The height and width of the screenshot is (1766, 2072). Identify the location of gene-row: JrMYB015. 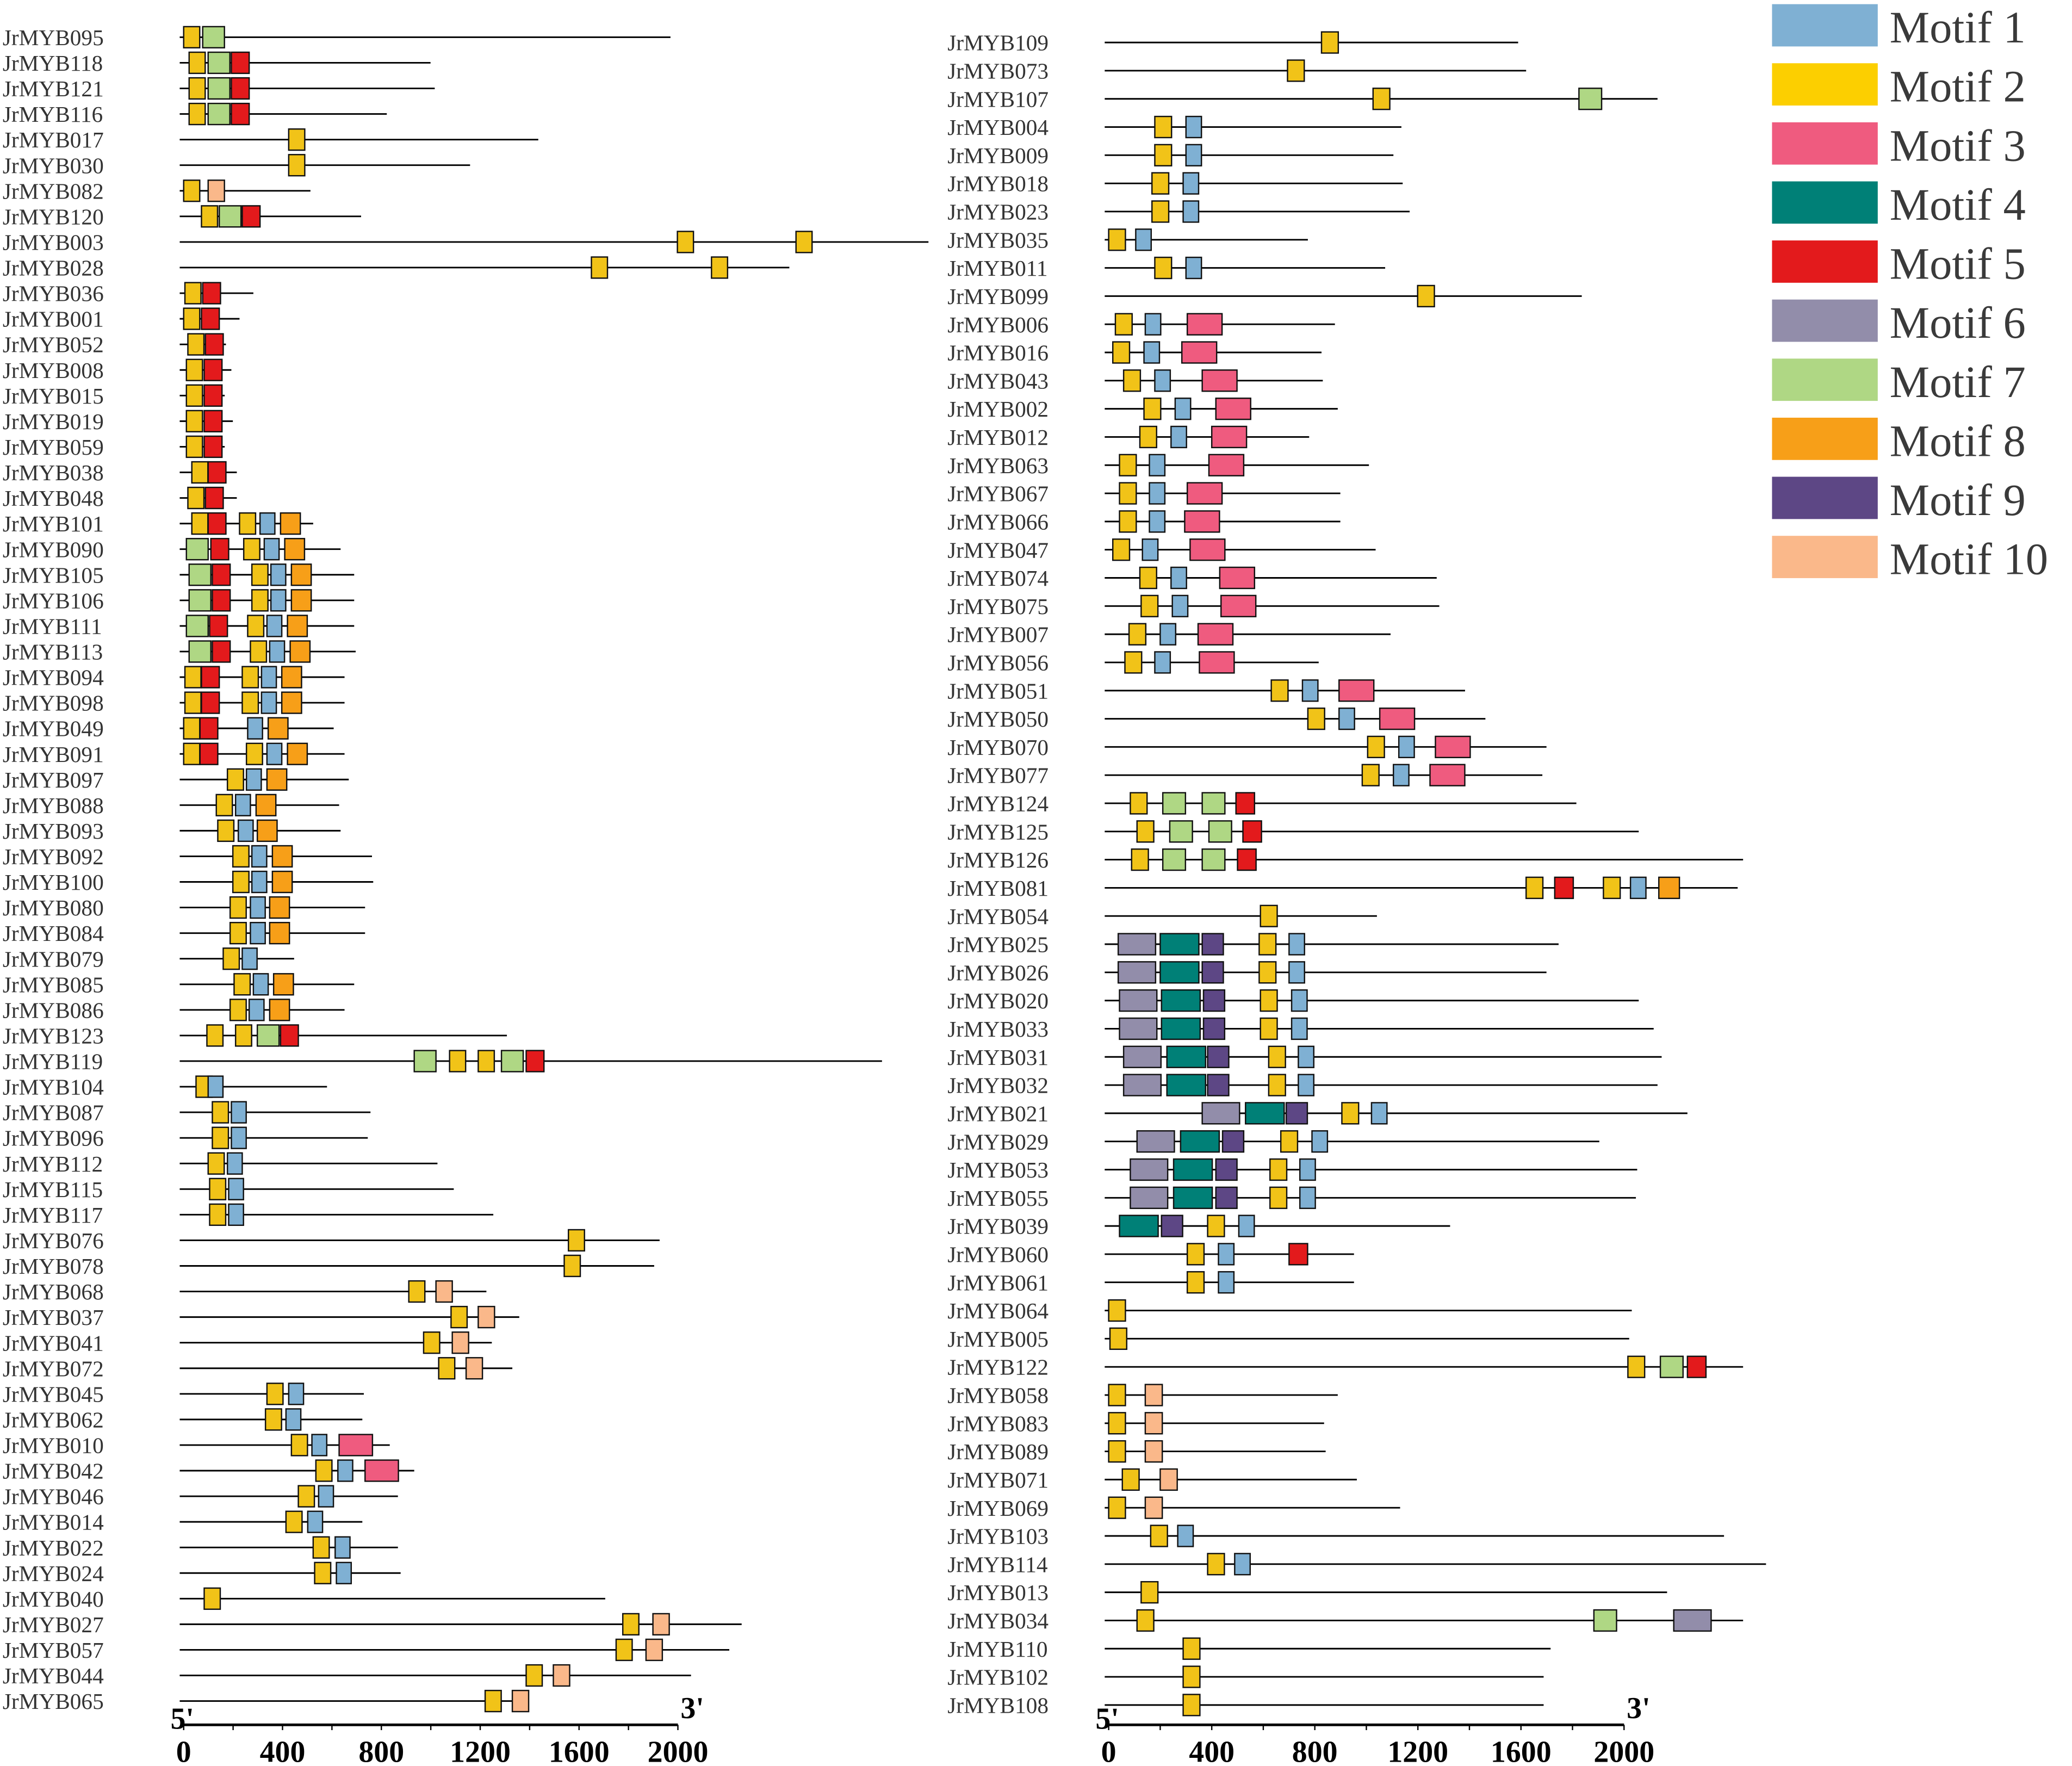
(114, 395).